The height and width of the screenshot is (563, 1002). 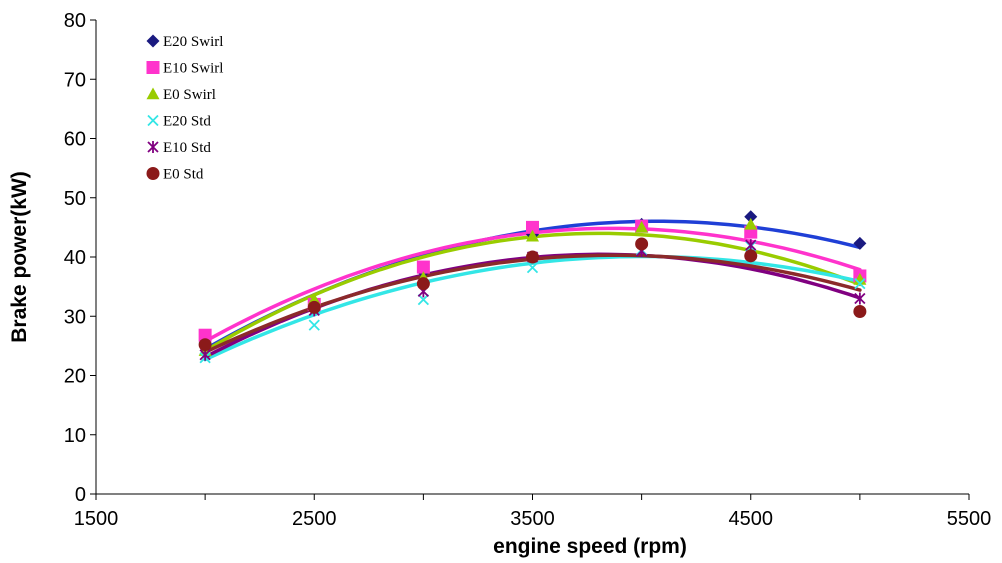 What do you see at coordinates (314, 519) in the screenshot?
I see `x-tick-label: 2500` at bounding box center [314, 519].